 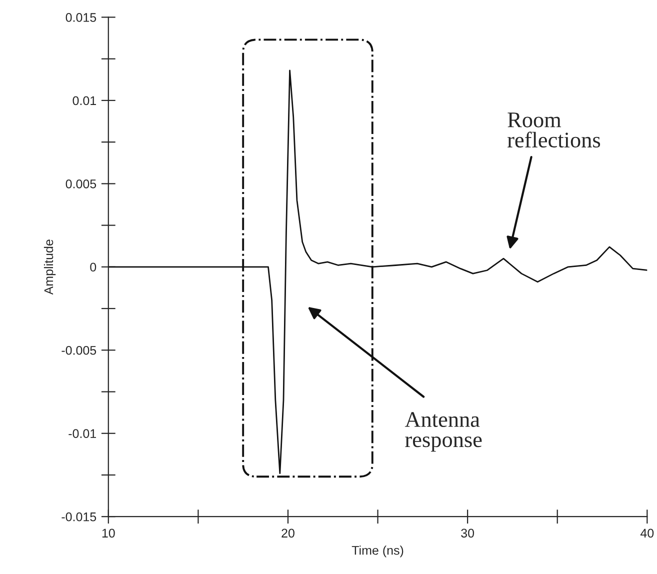 What do you see at coordinates (84, 101) in the screenshot?
I see `y-tick-label: 0.01` at bounding box center [84, 101].